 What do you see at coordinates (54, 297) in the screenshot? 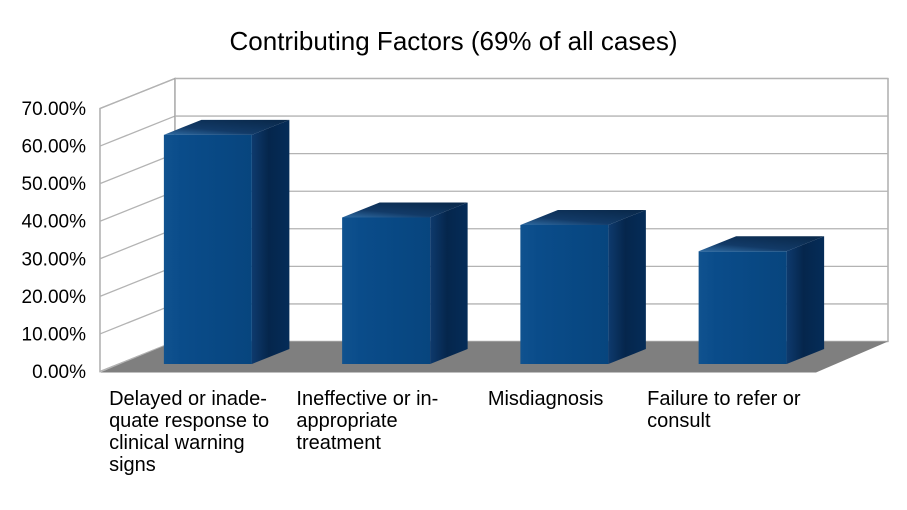
I see `y-tick-label: 20.00%` at bounding box center [54, 297].